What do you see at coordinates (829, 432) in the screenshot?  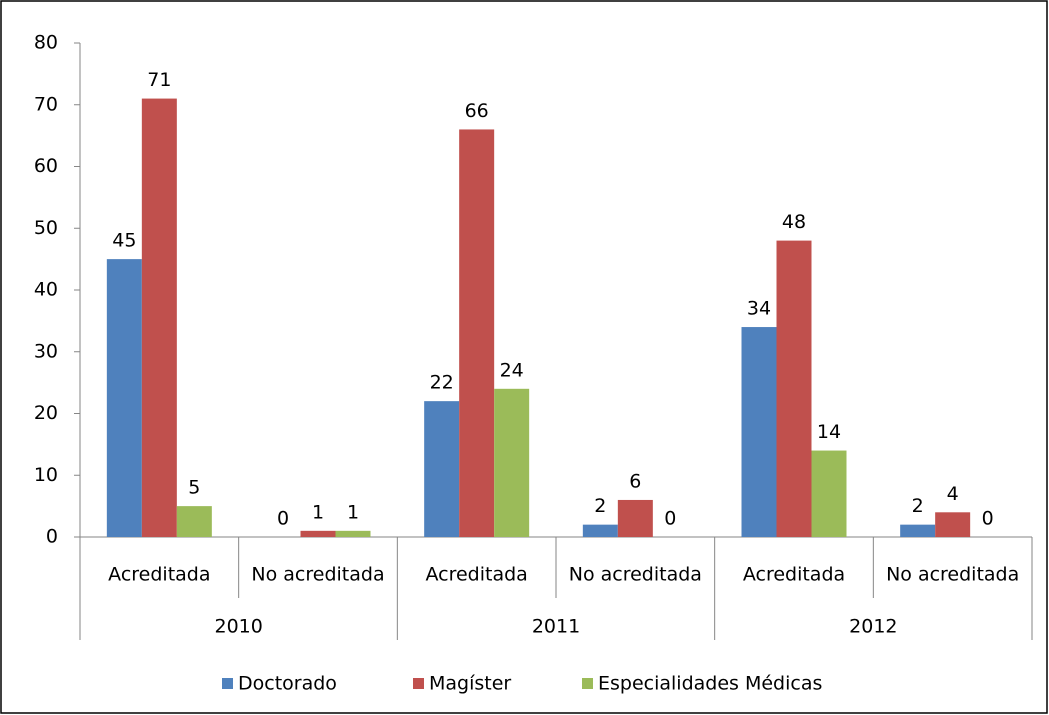 I see `data-label: 14` at bounding box center [829, 432].